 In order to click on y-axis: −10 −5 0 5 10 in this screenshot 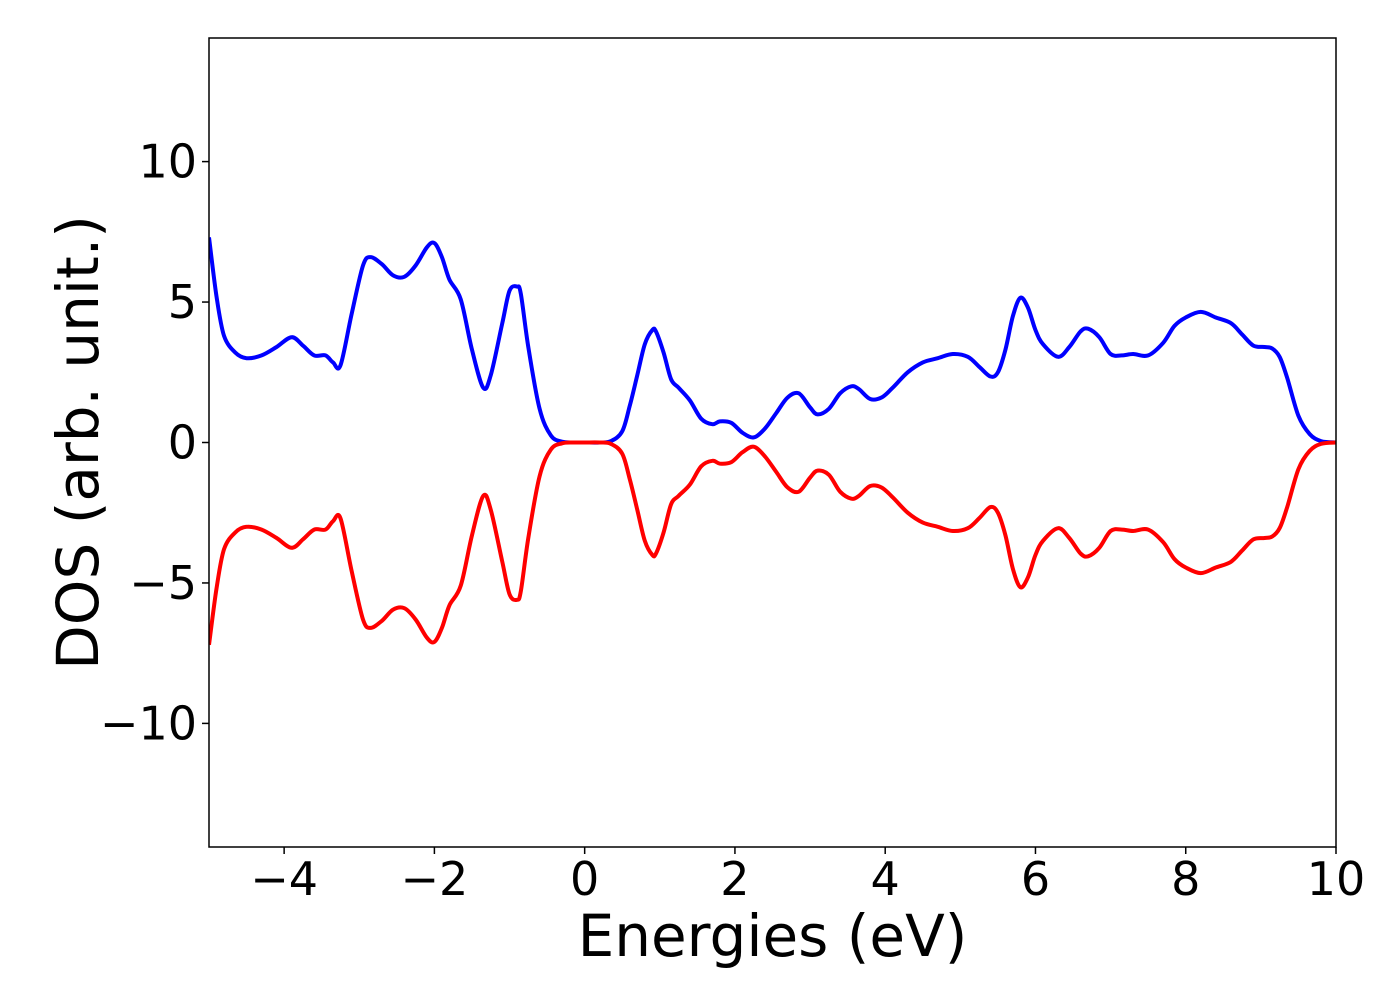, I will do `click(154, 442)`.